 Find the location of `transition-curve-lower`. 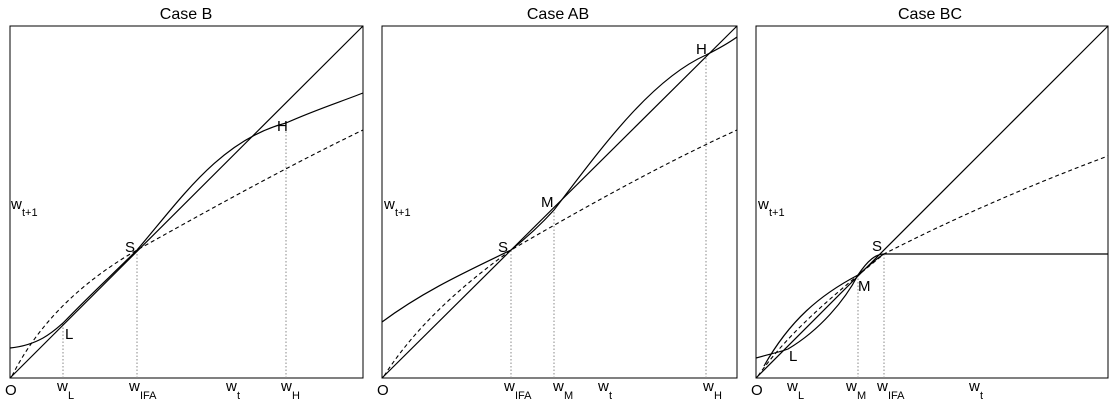

transition-curve-lower is located at coordinates (820, 306).